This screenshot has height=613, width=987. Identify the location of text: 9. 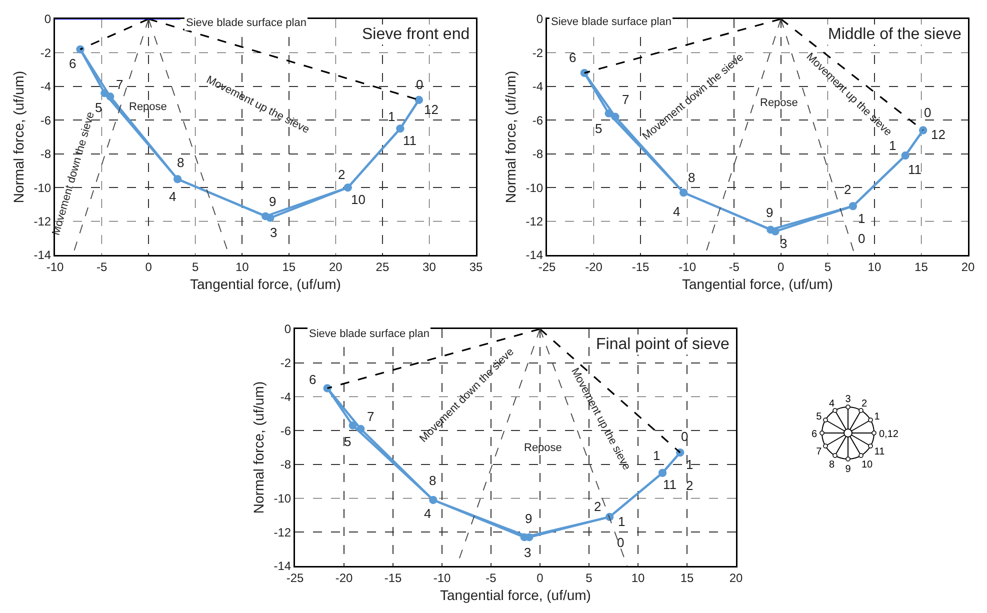
(848, 469).